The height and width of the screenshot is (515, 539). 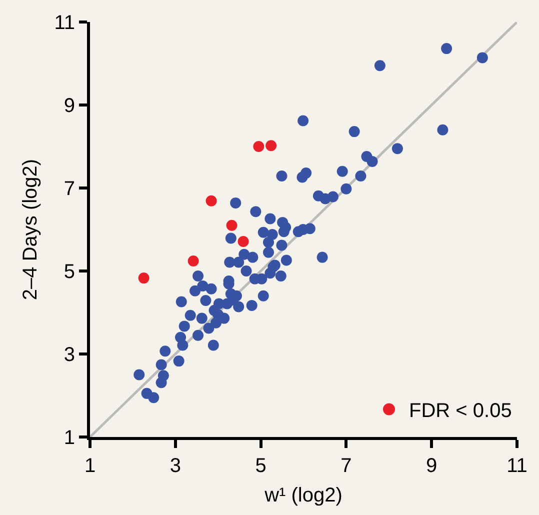 What do you see at coordinates (90, 466) in the screenshot?
I see `x-tick-label: 1` at bounding box center [90, 466].